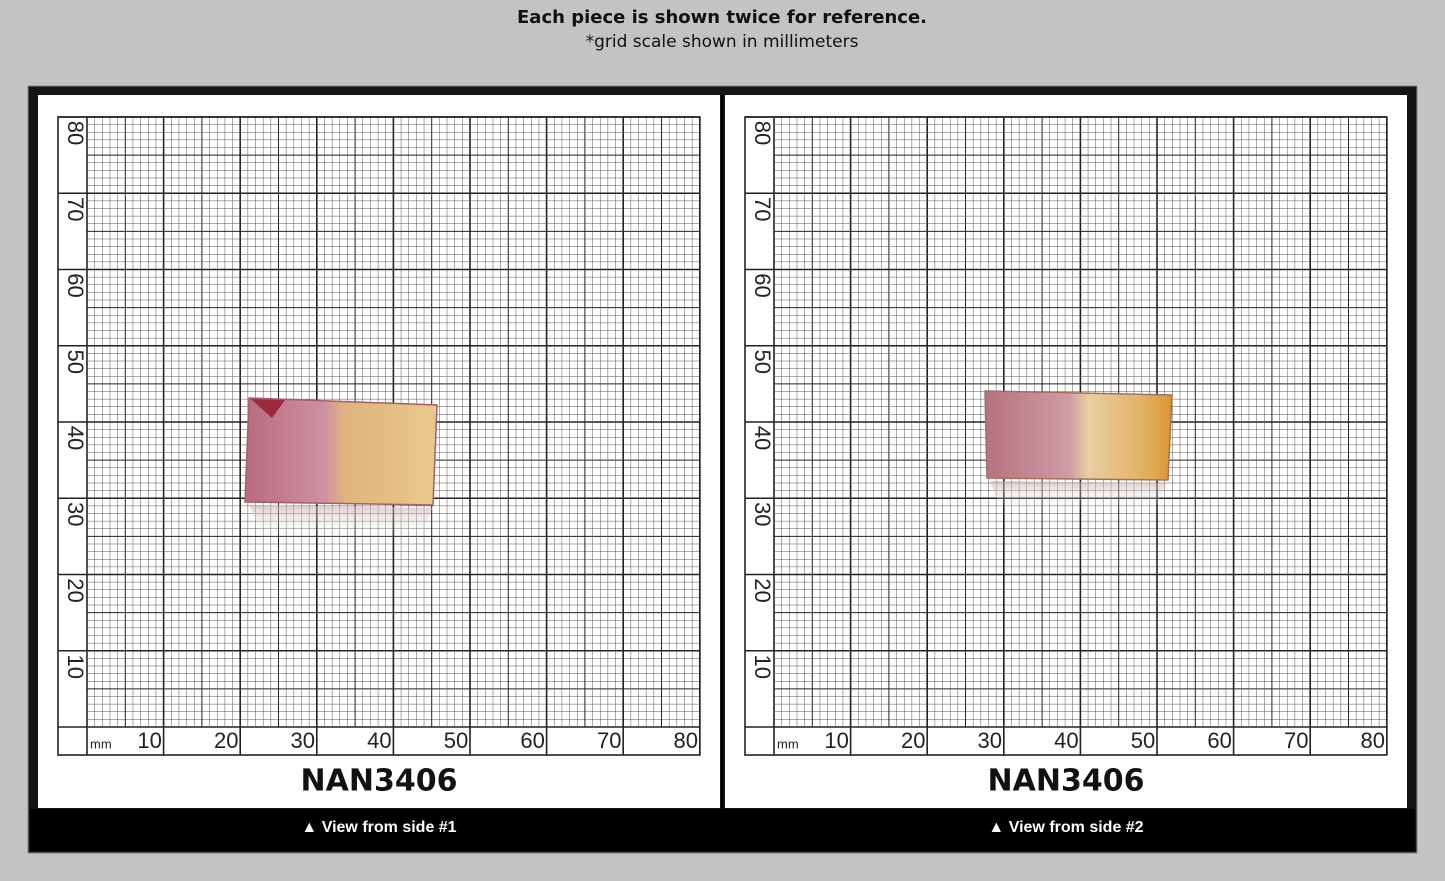  I want to click on caption: ▲ View from side #2, so click(1065, 827).